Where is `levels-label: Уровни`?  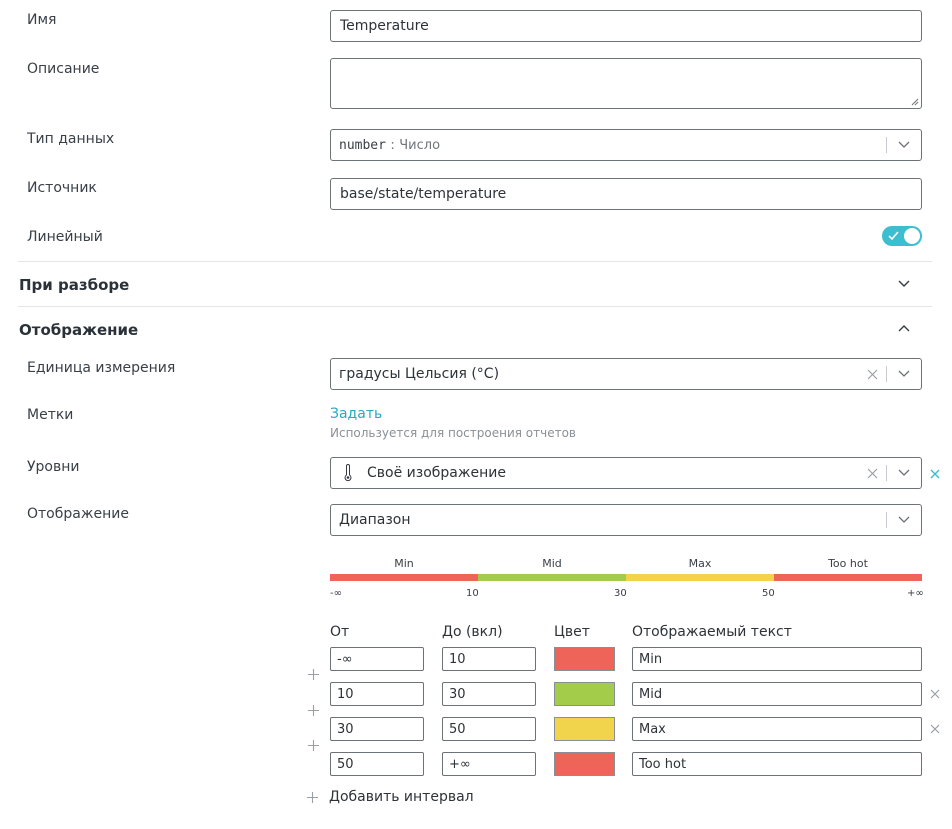 levels-label: Уровни is located at coordinates (53, 467).